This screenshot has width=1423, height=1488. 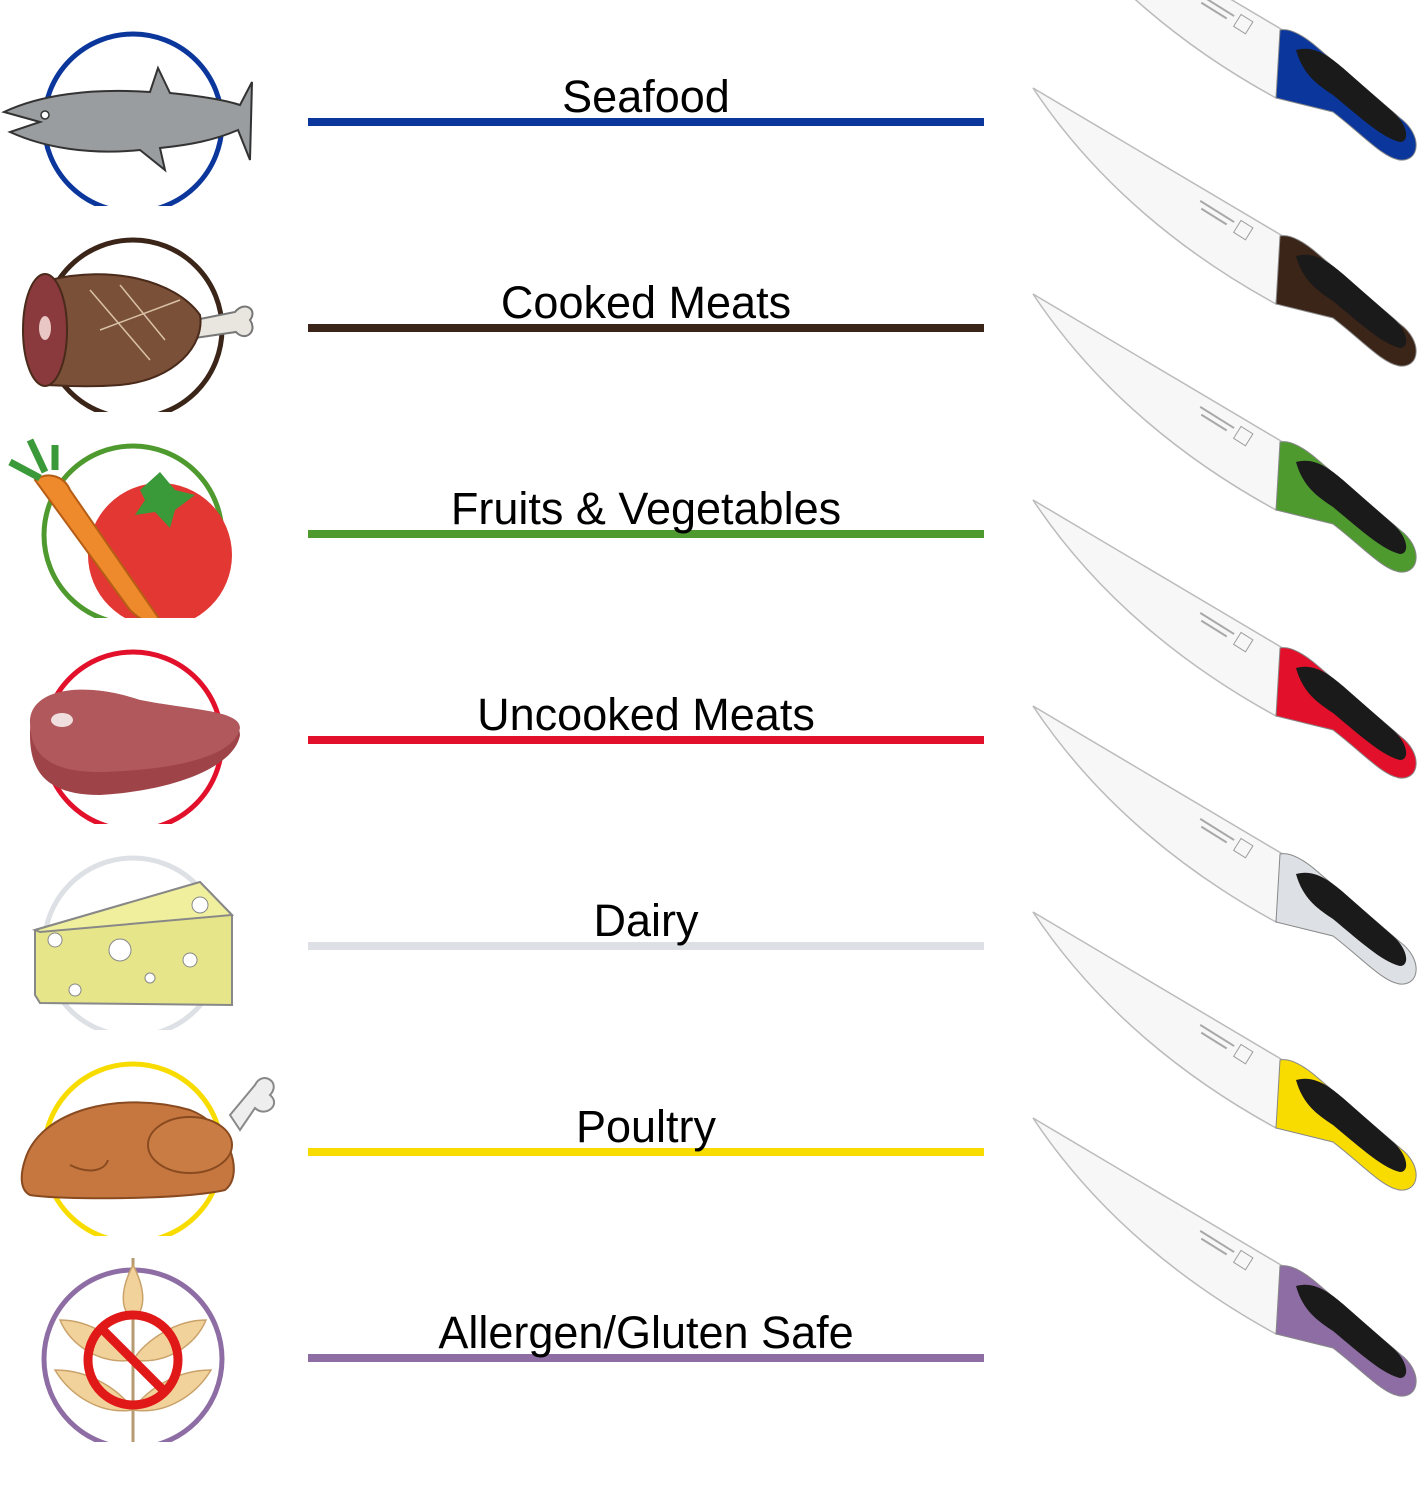 What do you see at coordinates (148, 1148) in the screenshot?
I see `roast-chicken-icon` at bounding box center [148, 1148].